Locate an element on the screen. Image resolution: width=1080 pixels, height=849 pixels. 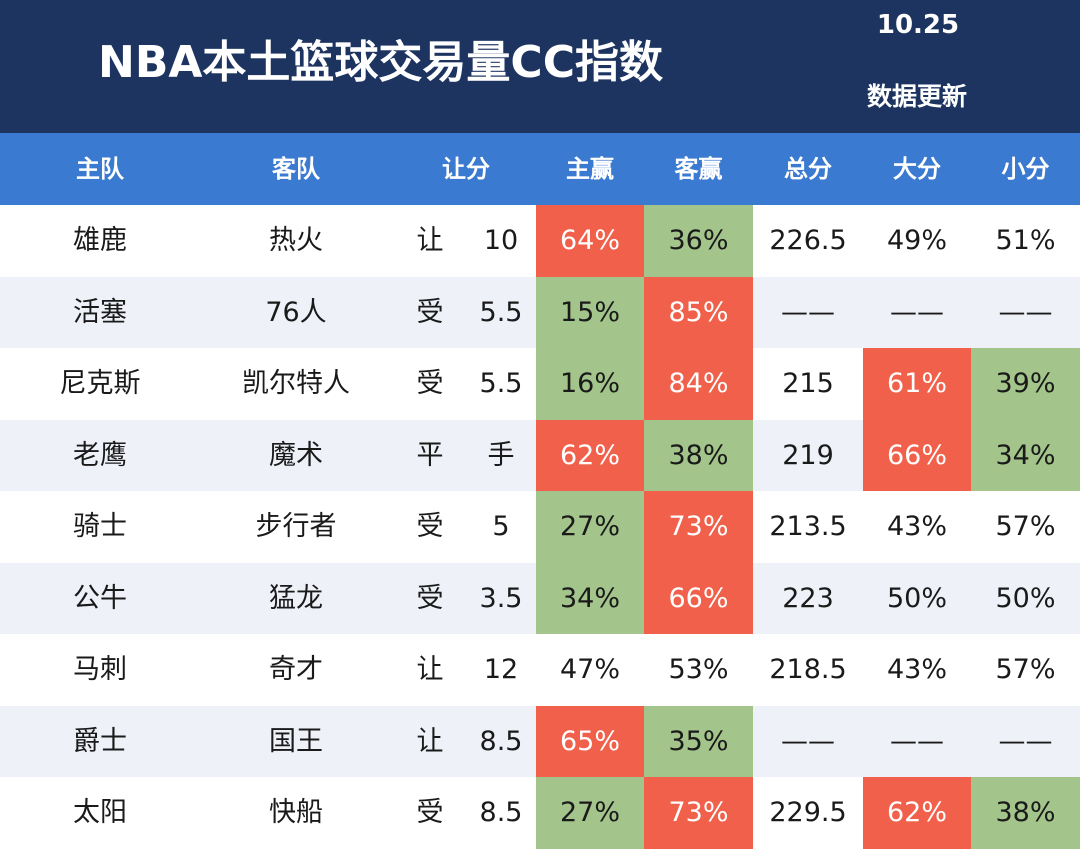
table-row: 马刺 奇才 让 12 47% 53% 218.5 43% 57% is located at coordinates (540, 670).